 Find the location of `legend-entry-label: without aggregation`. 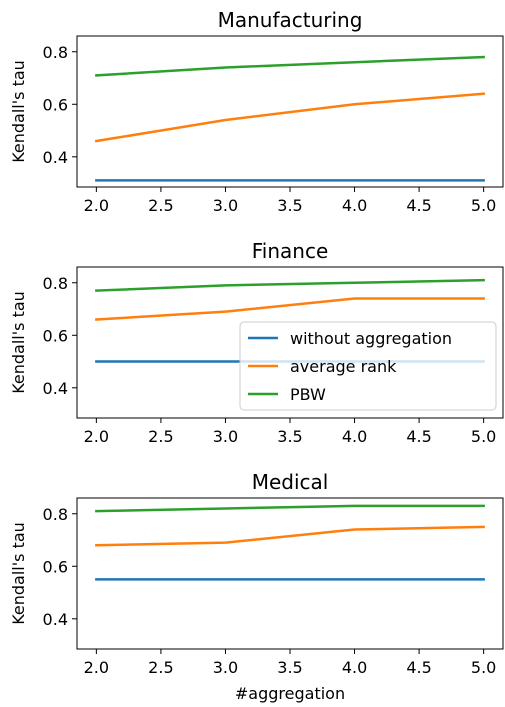

legend-entry-label: without aggregation is located at coordinates (371, 338).